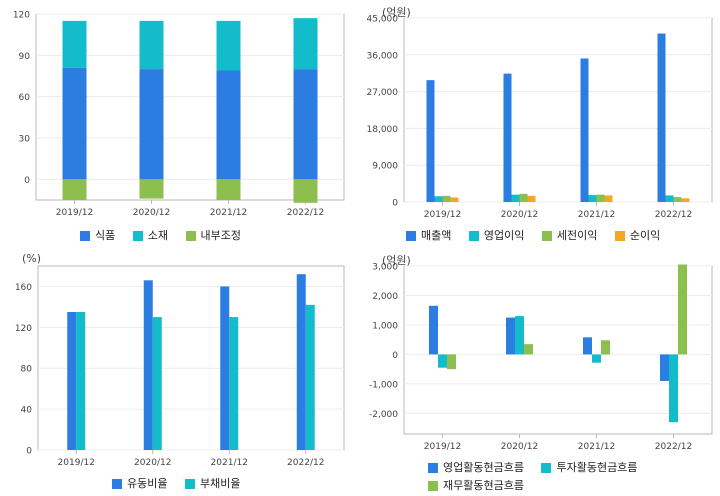 The width and height of the screenshot is (720, 496). Describe the element at coordinates (383, 385) in the screenshot. I see `y-tick-label: -1,000` at that location.